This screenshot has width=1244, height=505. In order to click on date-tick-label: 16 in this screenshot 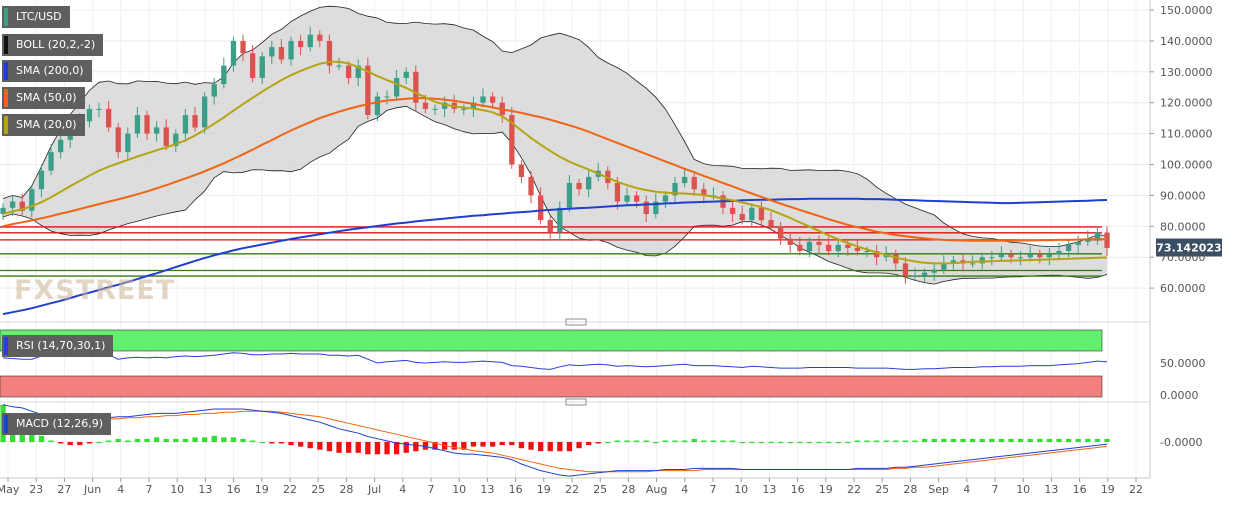, I will do `click(798, 489)`.